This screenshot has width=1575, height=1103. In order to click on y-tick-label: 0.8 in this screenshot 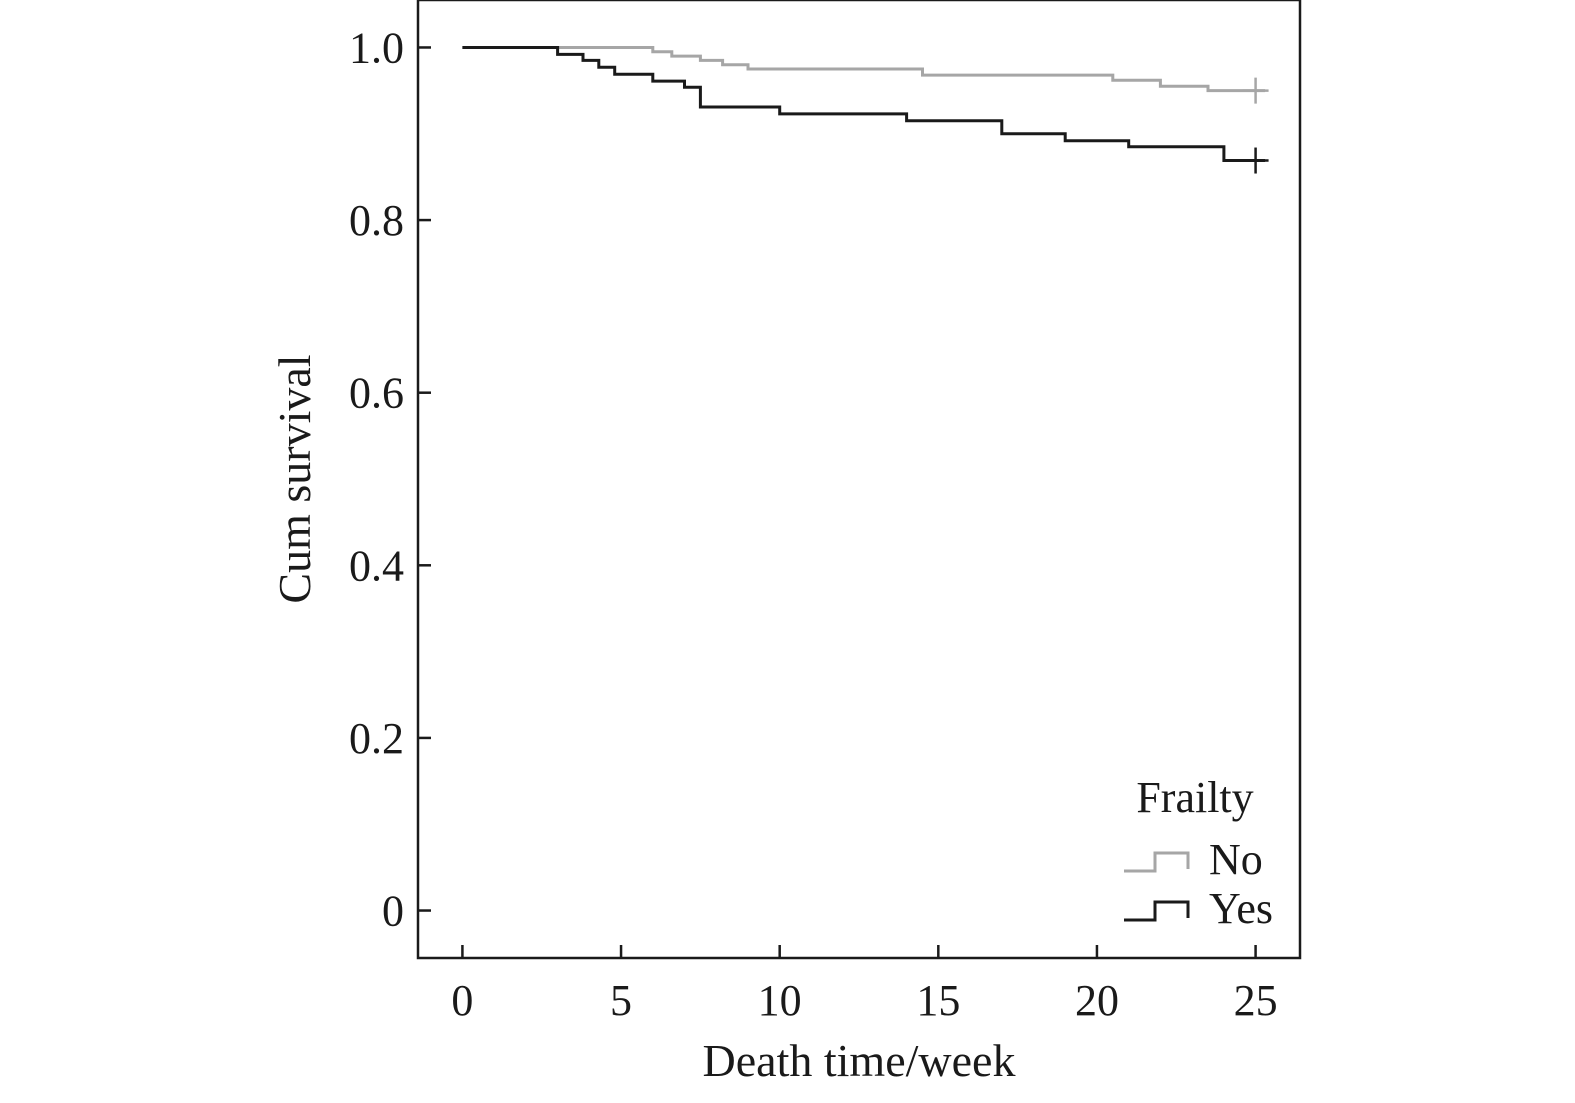, I will do `click(376, 220)`.